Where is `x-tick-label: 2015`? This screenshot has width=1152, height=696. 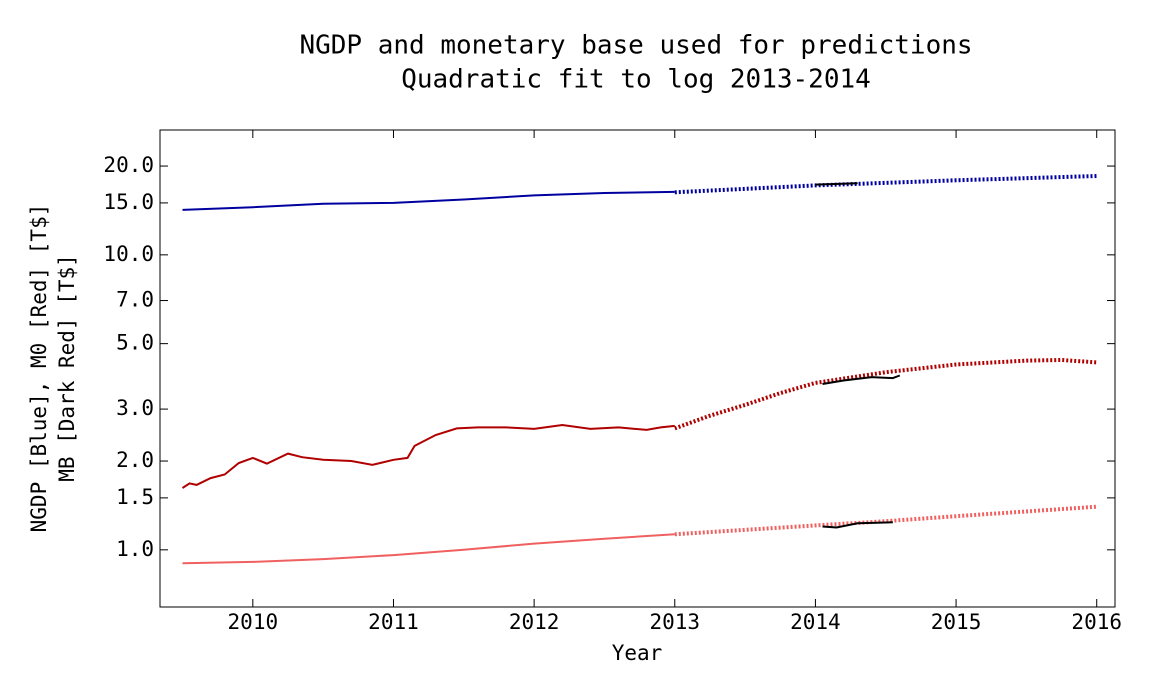 x-tick-label: 2015 is located at coordinates (956, 622).